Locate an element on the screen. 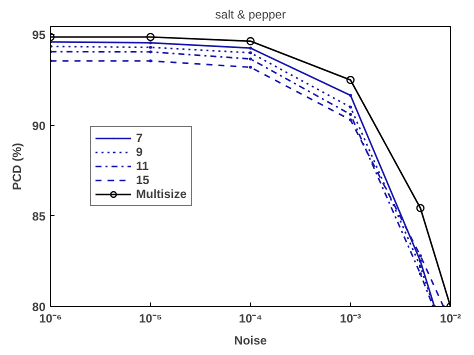  x-tick-label: 10⁻⁶ is located at coordinates (50, 319).